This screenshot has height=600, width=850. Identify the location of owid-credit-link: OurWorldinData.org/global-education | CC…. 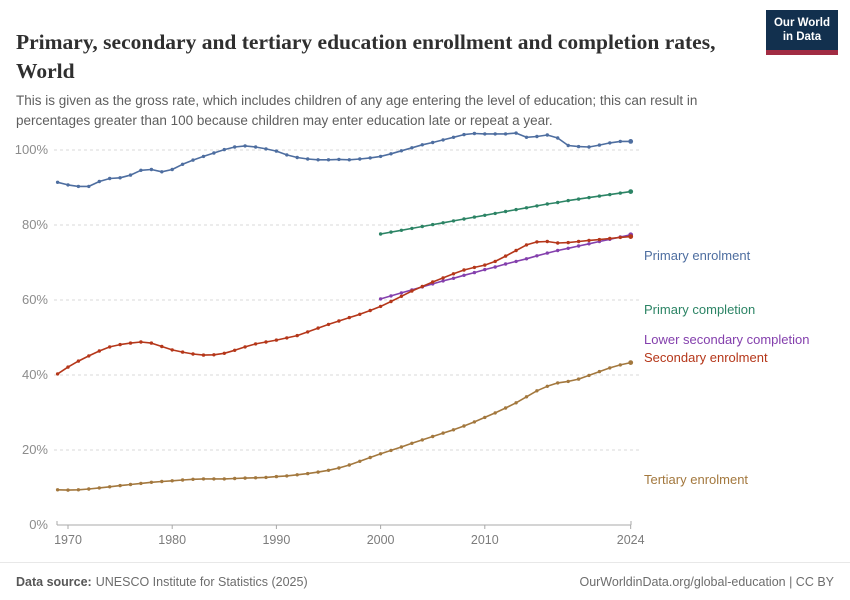
(706, 582).